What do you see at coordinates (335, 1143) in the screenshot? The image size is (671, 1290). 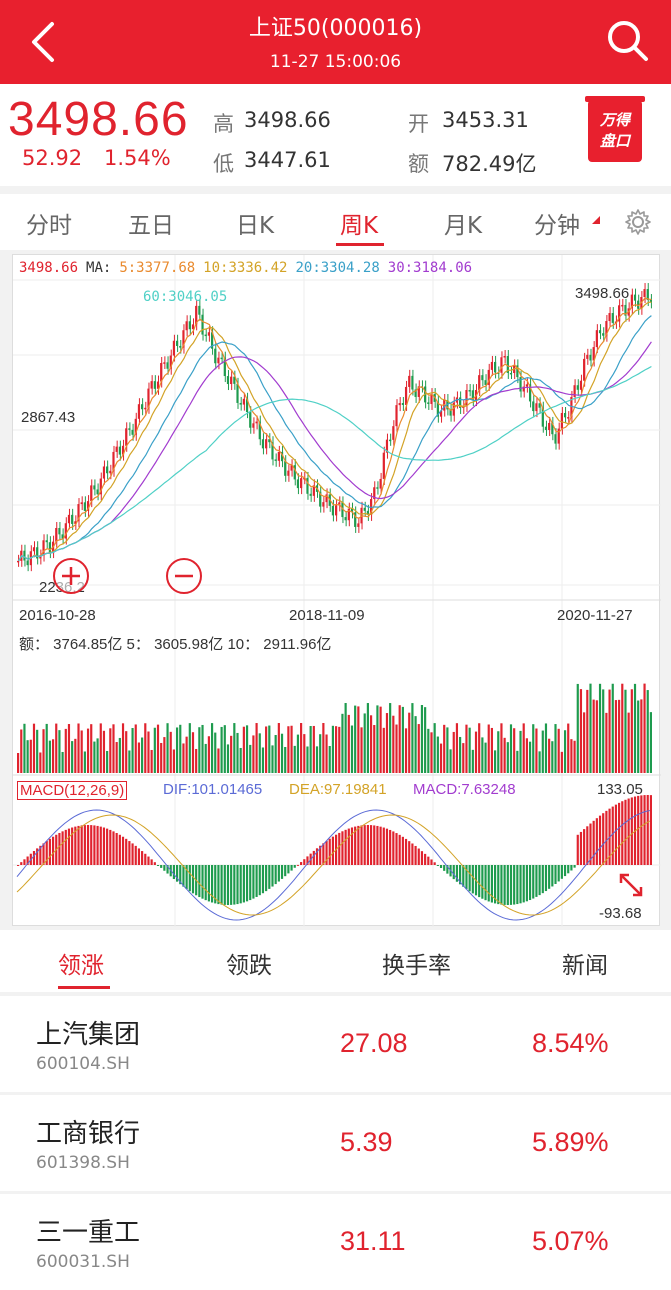 I see `list-item: 工商银行 601398.SH 5.39 5.89%` at bounding box center [335, 1143].